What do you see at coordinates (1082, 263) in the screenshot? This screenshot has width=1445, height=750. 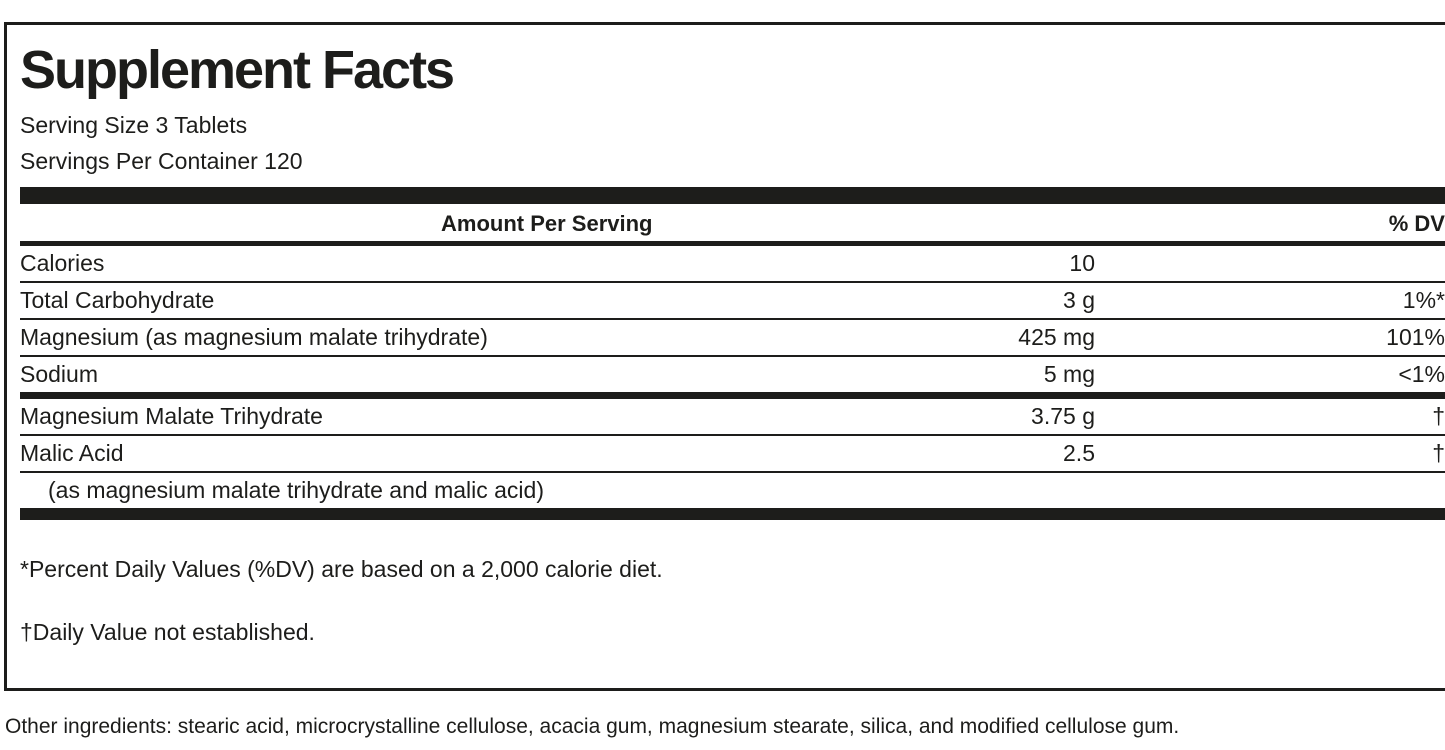 I see `nutrient-amount: 10` at bounding box center [1082, 263].